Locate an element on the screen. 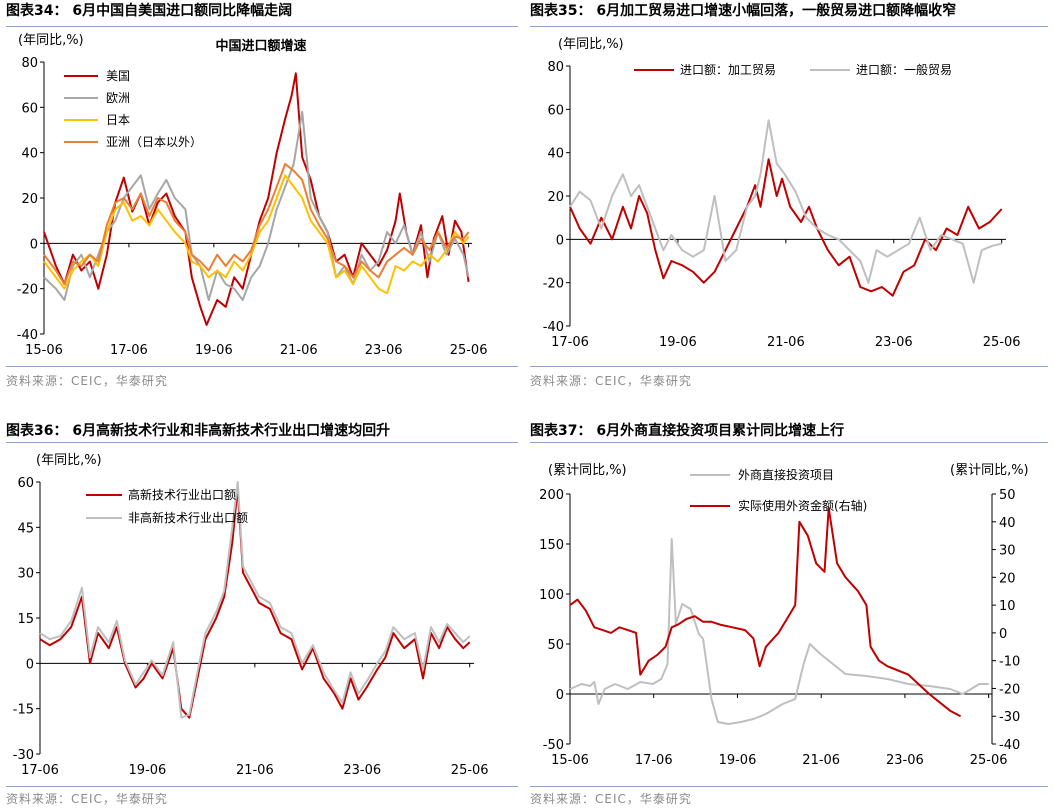 This screenshot has width=1054, height=809. y-axis-right-label: (累计同比,%) is located at coordinates (989, 470).